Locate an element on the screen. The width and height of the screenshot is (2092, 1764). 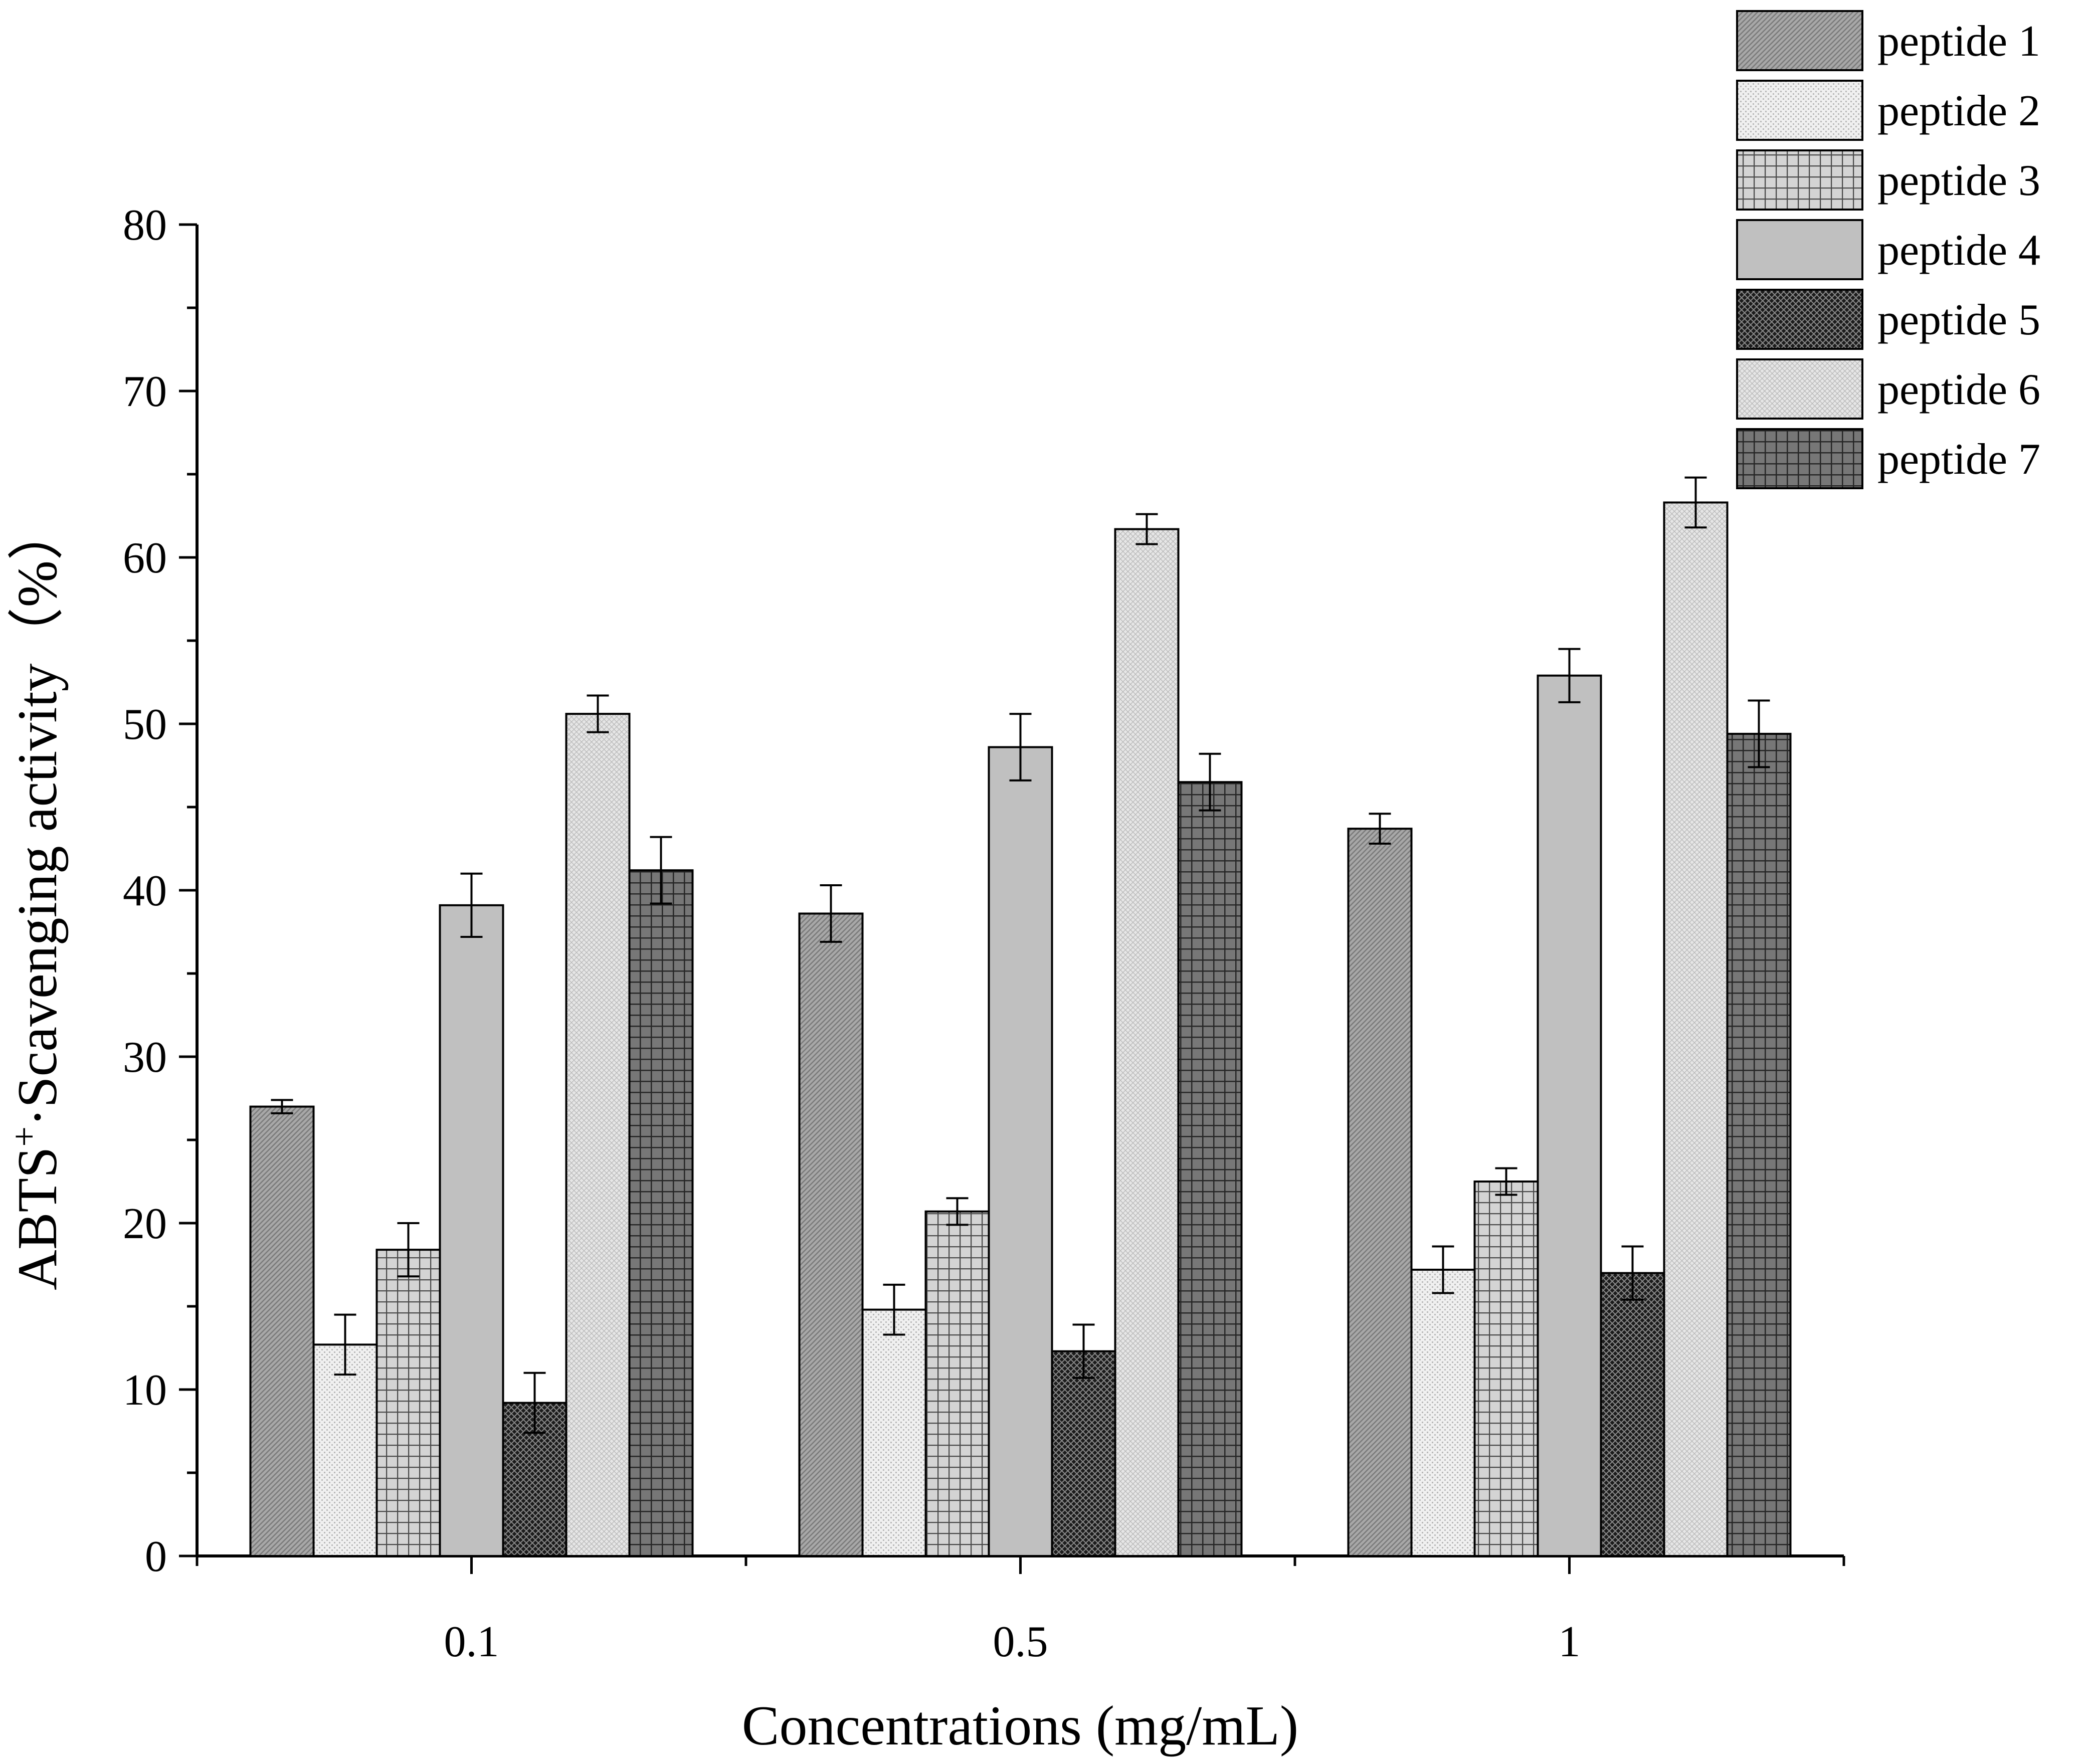
bar-peptide-4-0.5 is located at coordinates (1020, 1151).